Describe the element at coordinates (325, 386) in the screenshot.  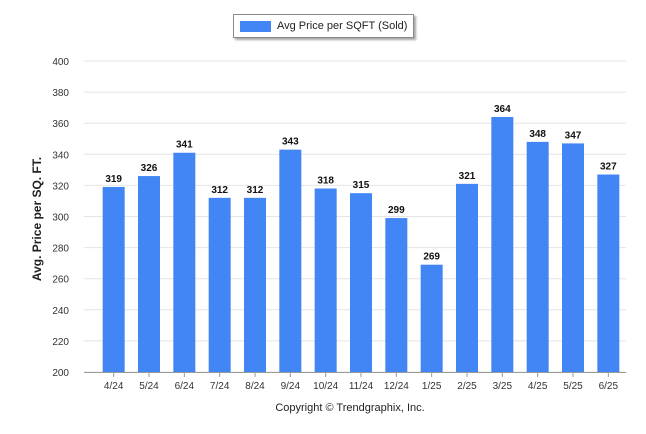
I see `x-tick-label: 10/24` at that location.